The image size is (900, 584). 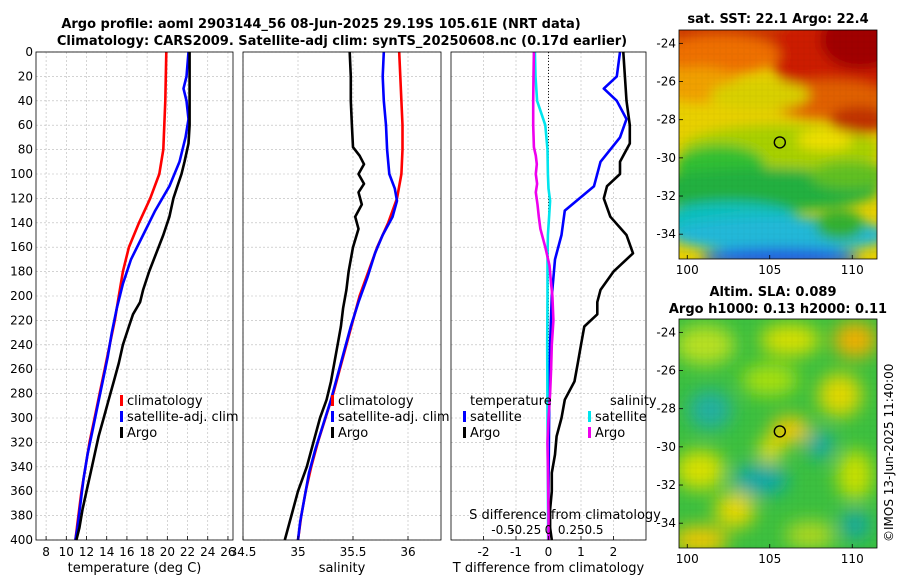 I want to click on sst-map-frame, so click(x=778, y=144).